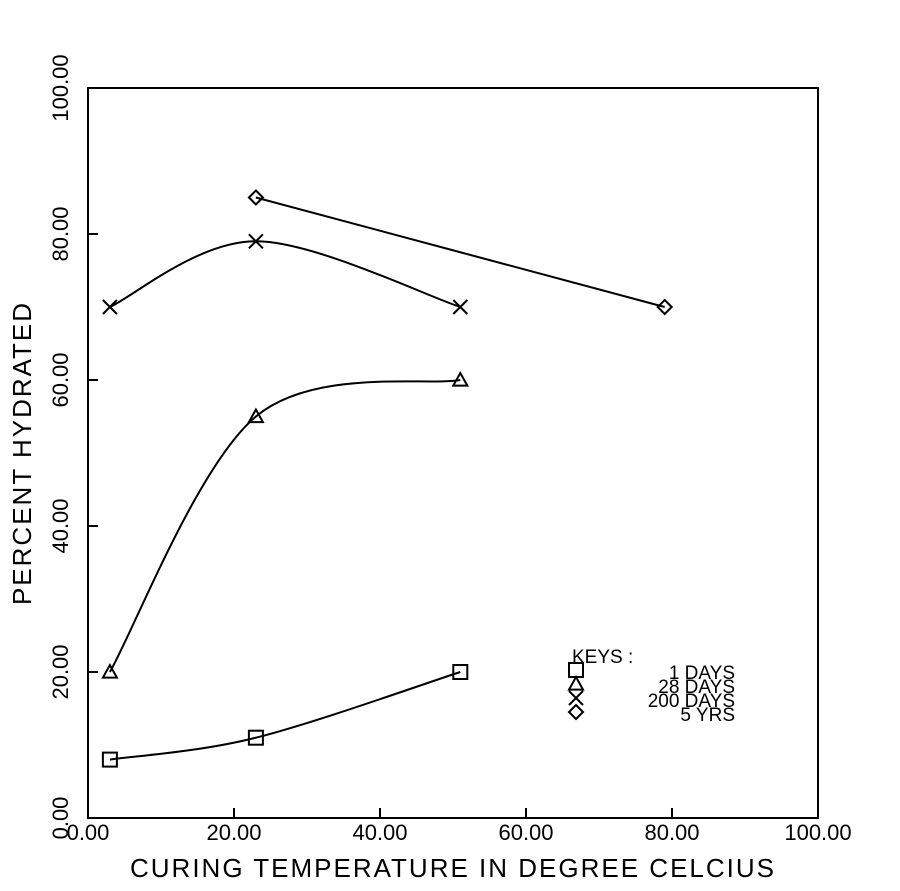 The width and height of the screenshot is (900, 891). Describe the element at coordinates (233, 832) in the screenshot. I see `x-tick-label: 20.00` at that location.